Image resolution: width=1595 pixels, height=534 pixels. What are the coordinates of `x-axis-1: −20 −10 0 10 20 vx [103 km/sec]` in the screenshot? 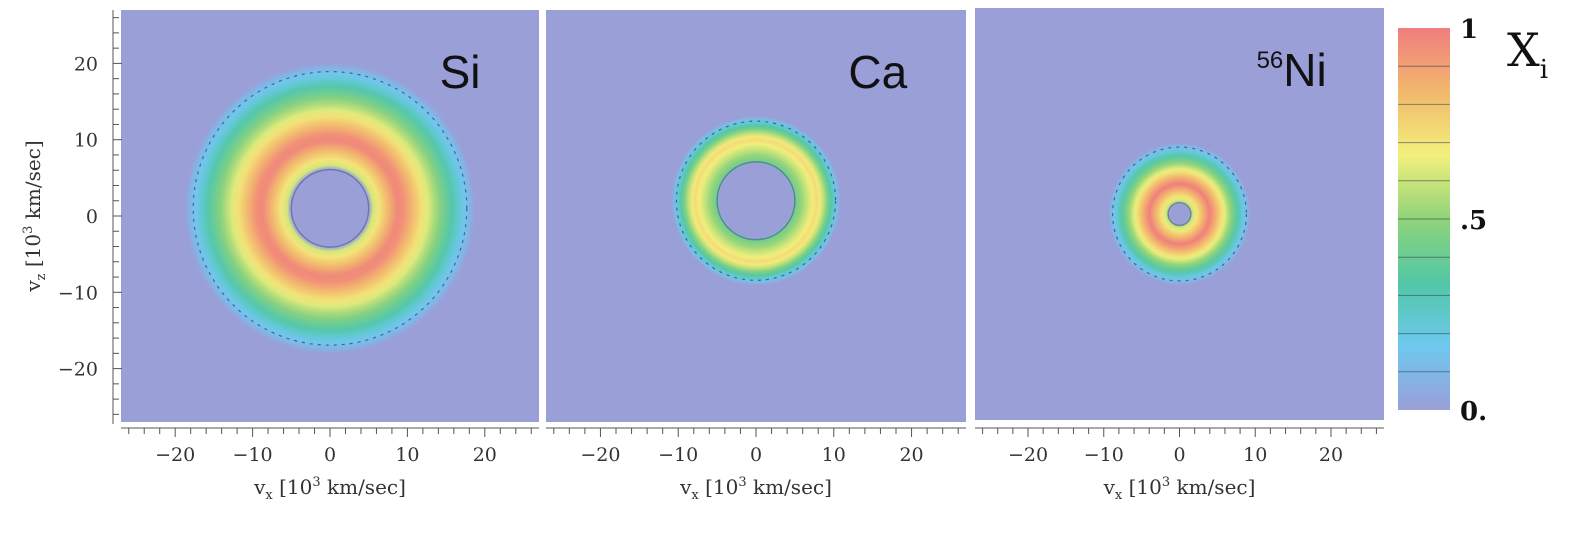 It's located at (330, 465).